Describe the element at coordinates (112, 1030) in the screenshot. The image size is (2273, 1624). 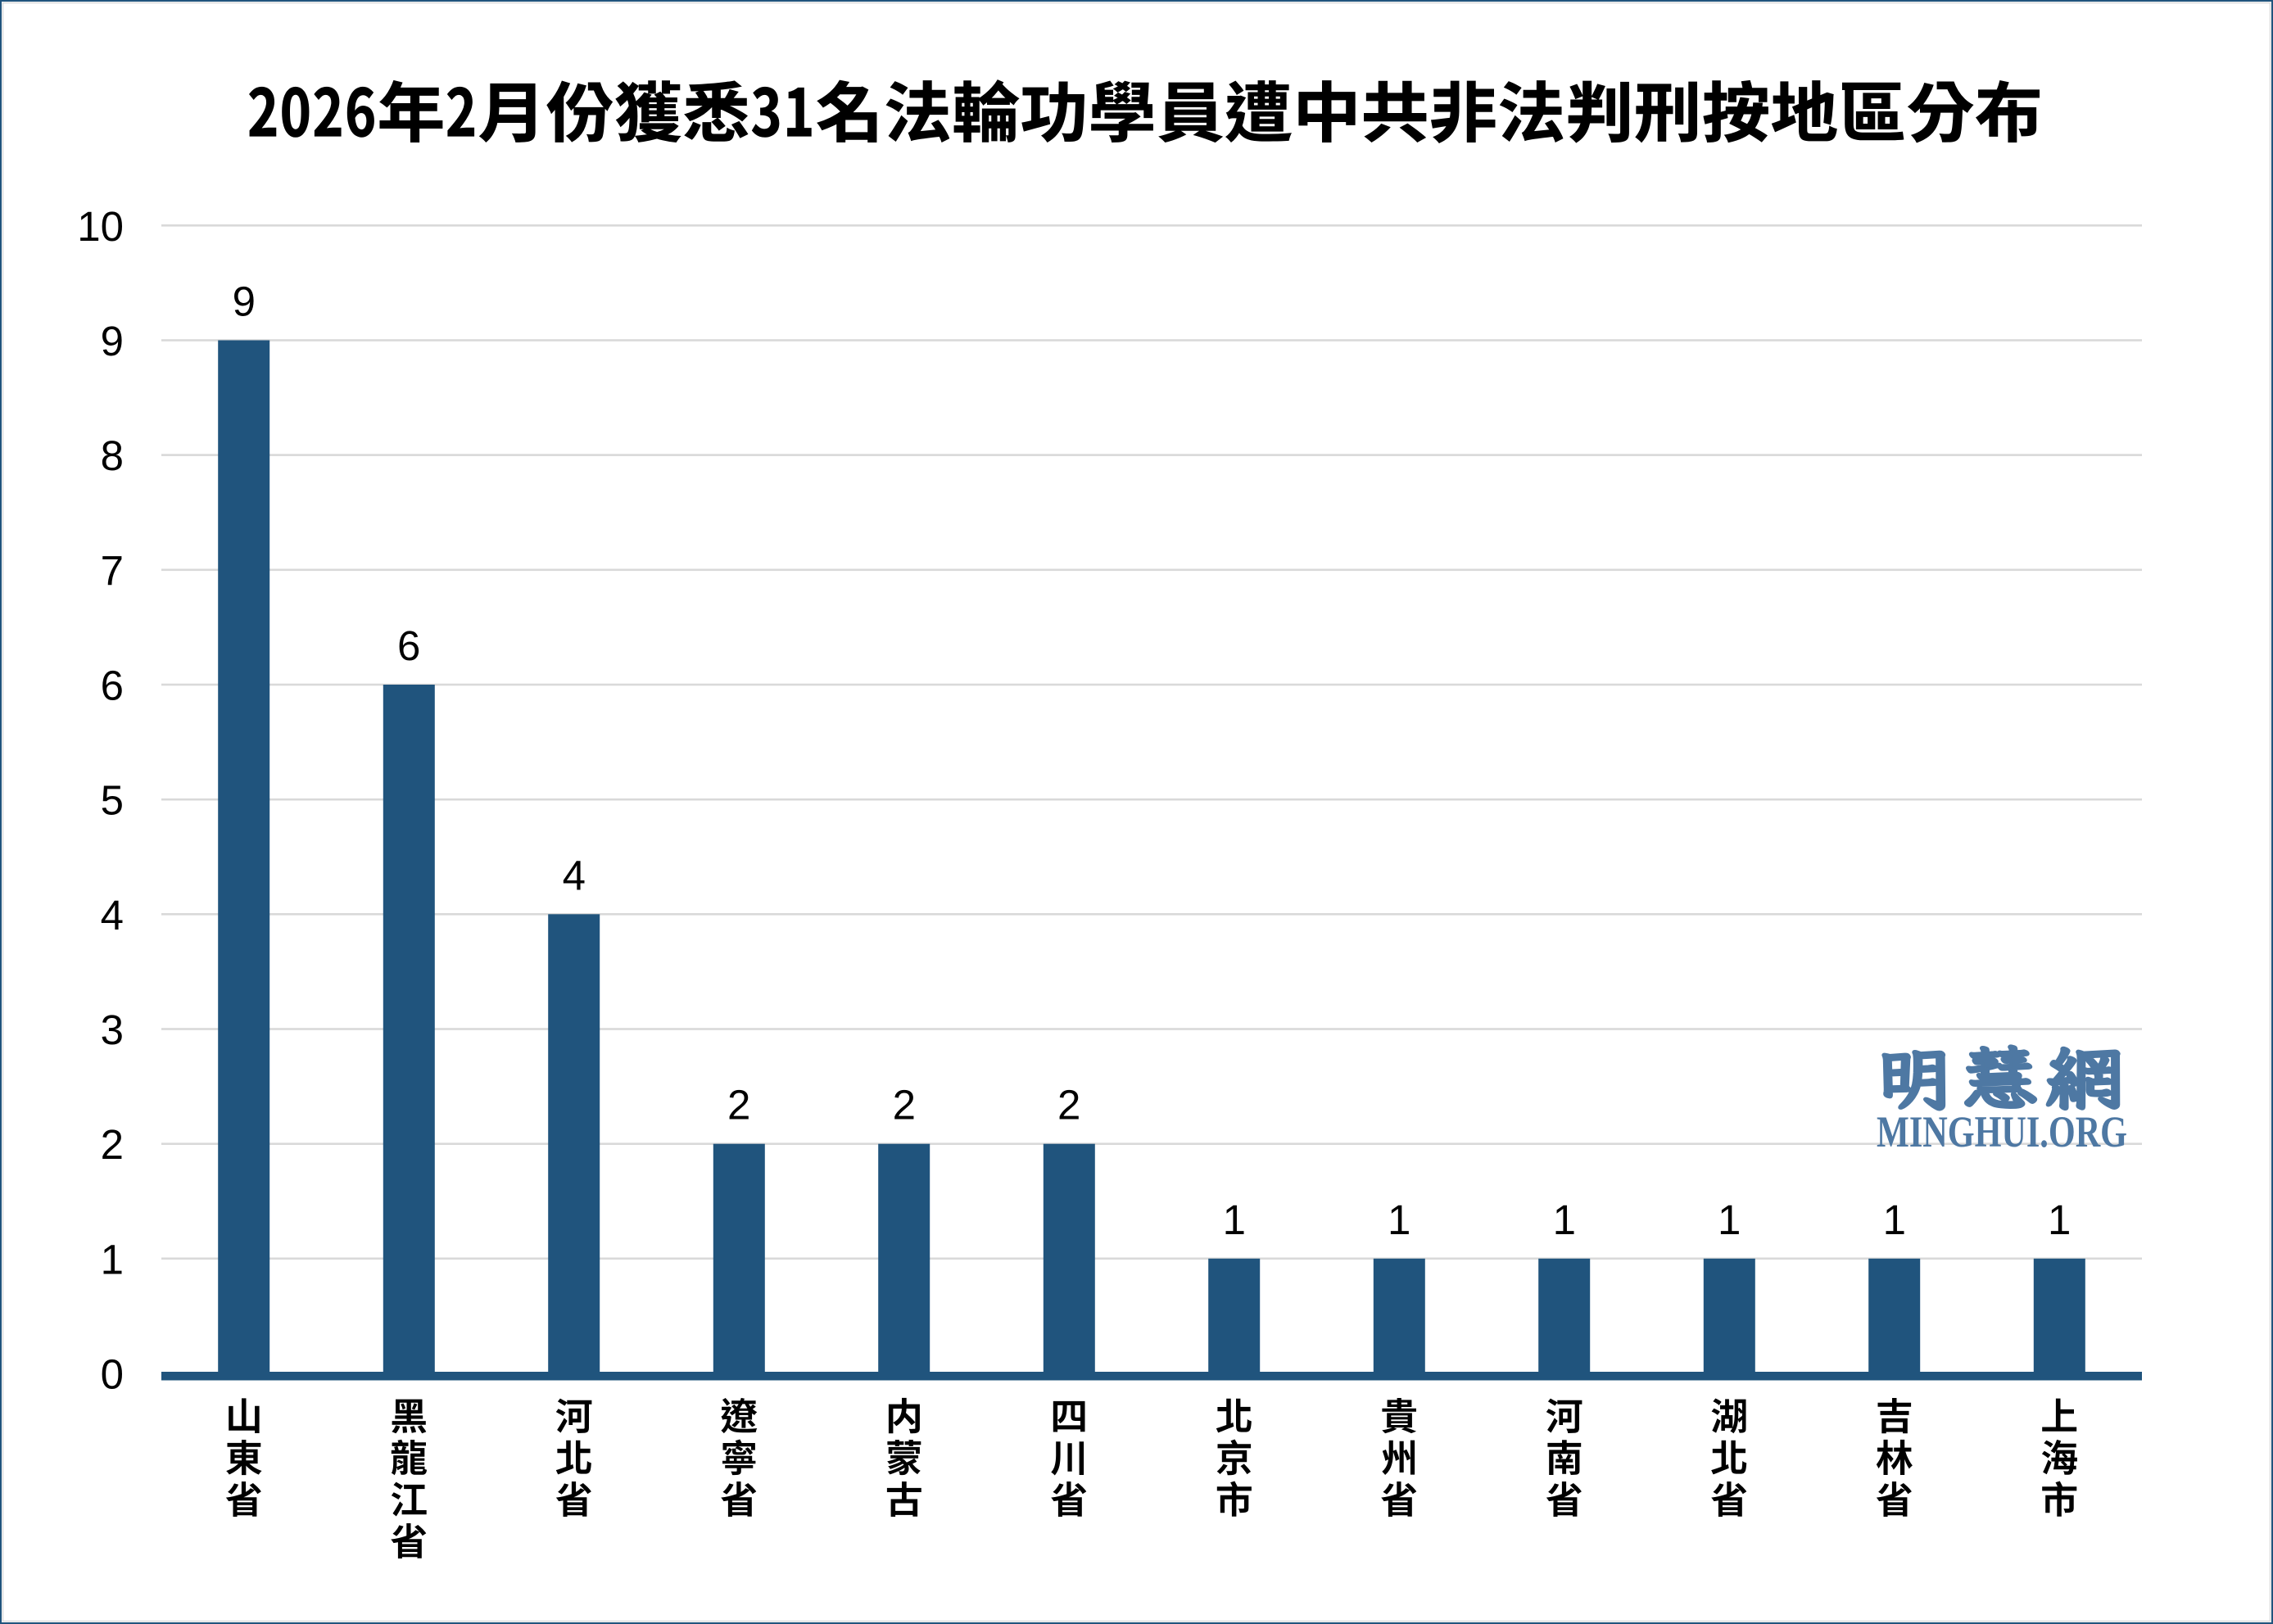
I see `svg-text: 3` at that location.